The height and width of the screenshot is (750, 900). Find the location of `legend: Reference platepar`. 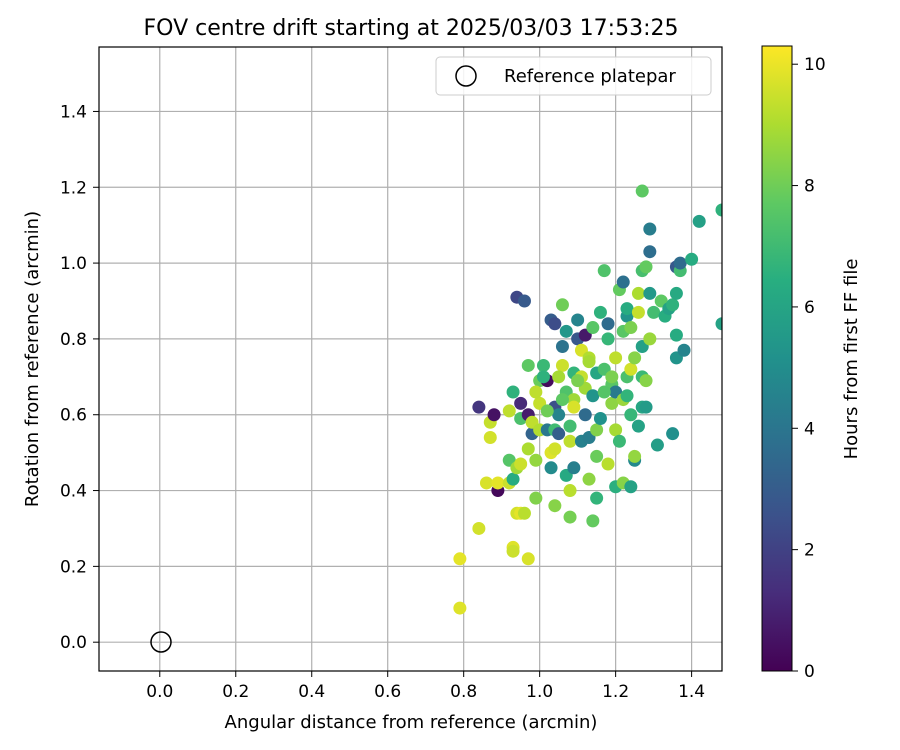

legend: Reference platepar is located at coordinates (573, 76).